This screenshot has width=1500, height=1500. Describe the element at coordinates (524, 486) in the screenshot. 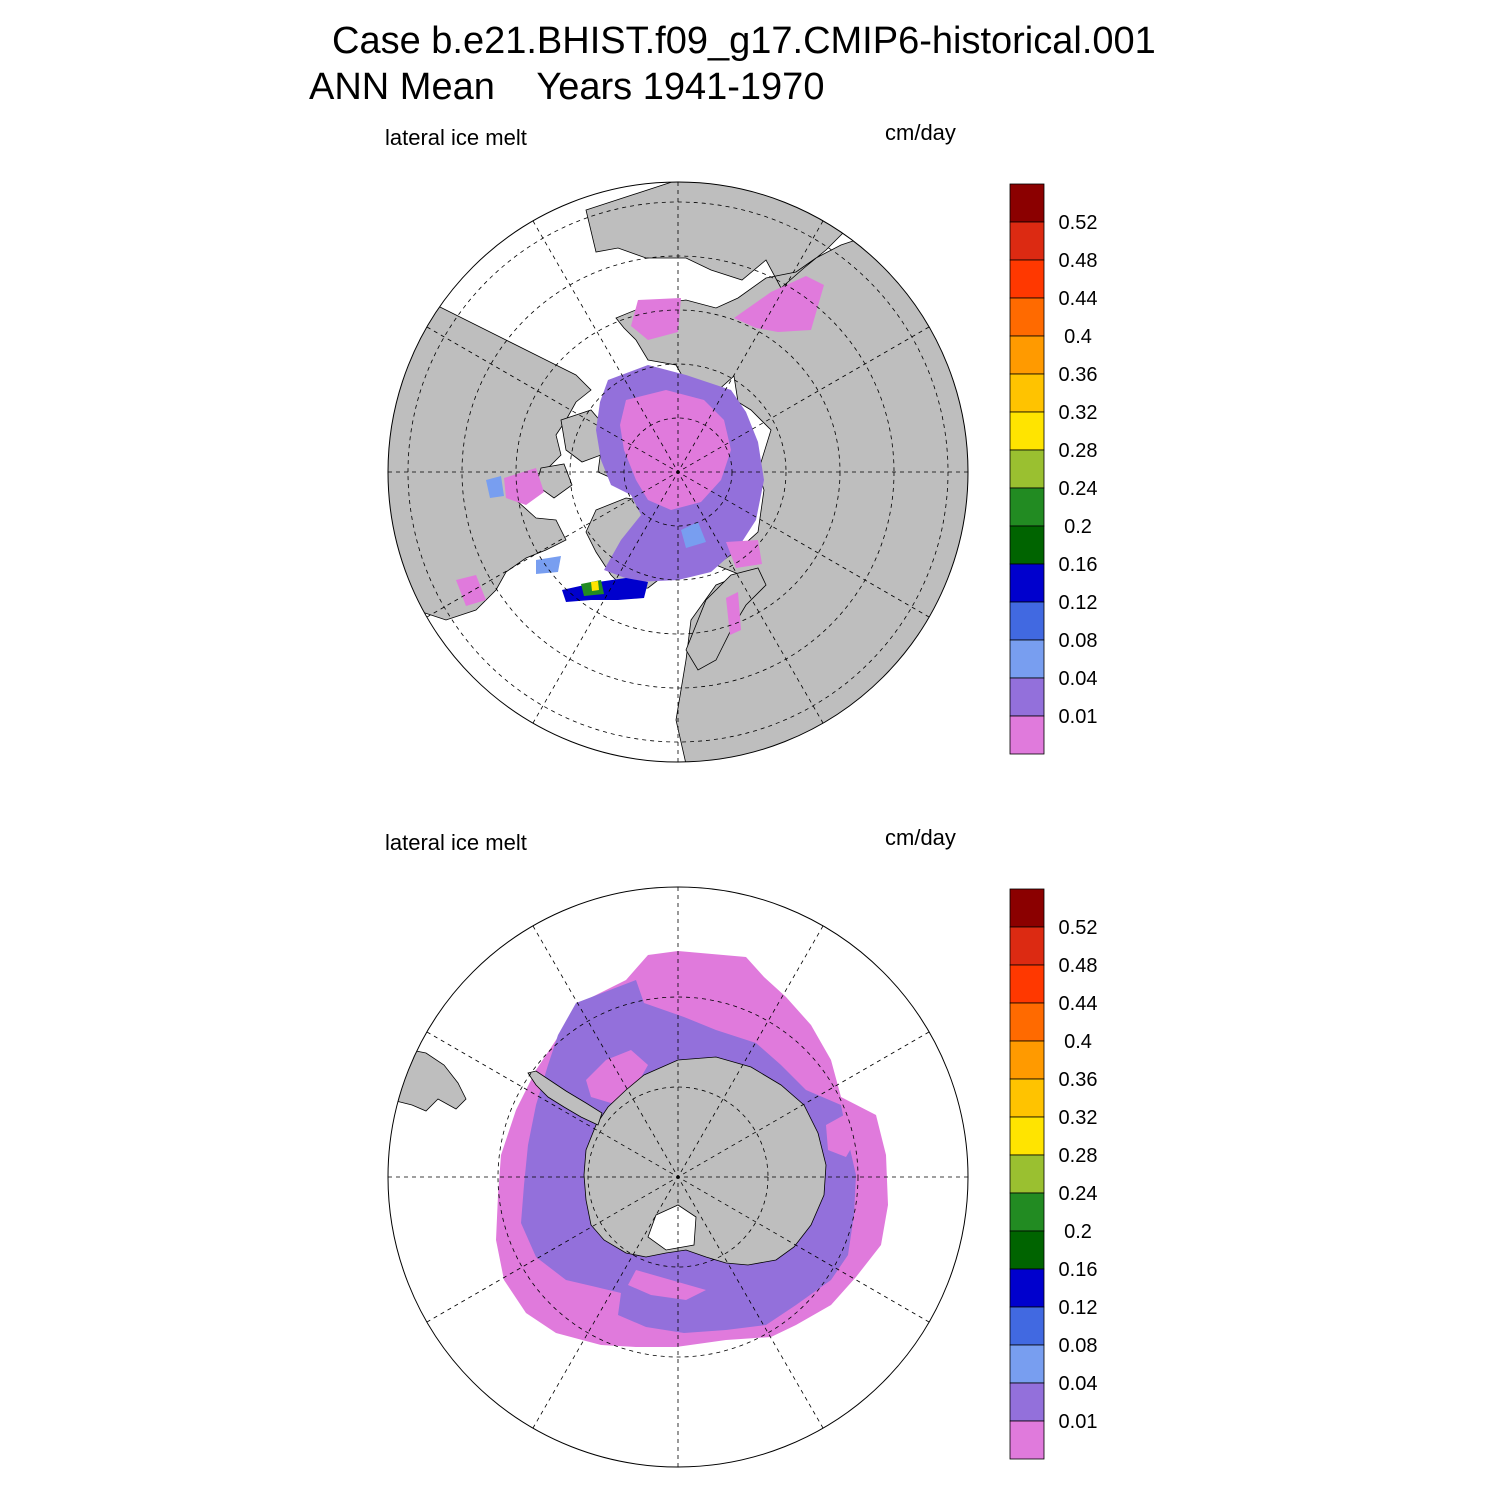

I see `north-ice-pink-hudson` at that location.